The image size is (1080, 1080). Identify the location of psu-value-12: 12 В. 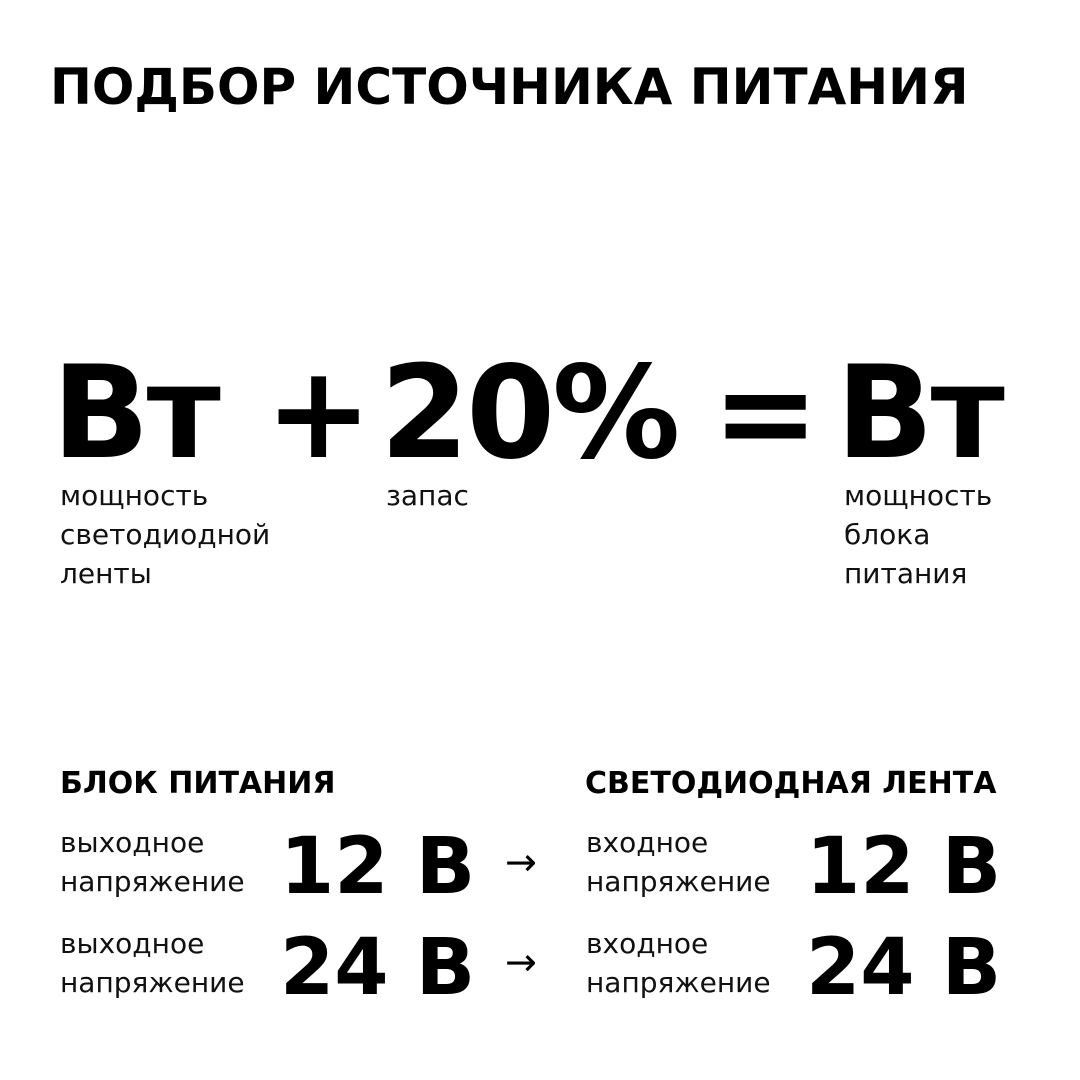
(378, 867).